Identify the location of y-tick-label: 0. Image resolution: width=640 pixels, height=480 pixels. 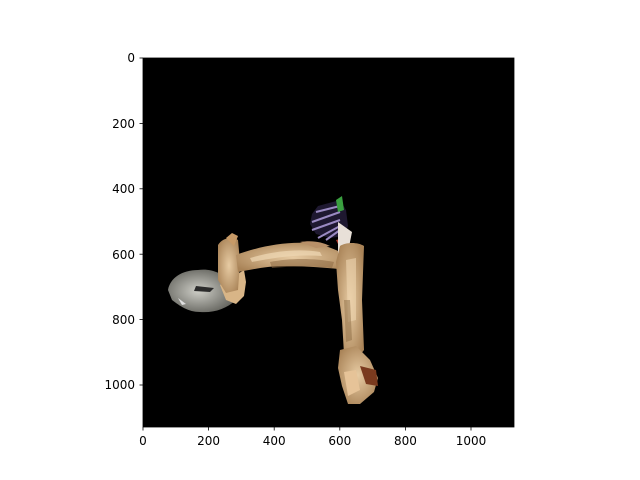
(131, 58).